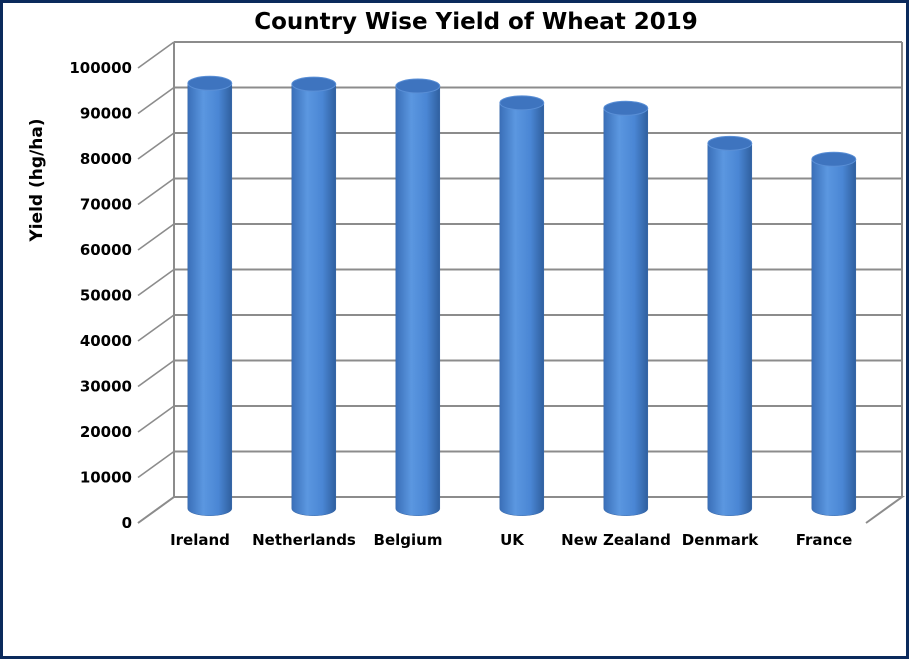 This screenshot has height=659, width=909. I want to click on y-tick-label: 30000, so click(106, 387).